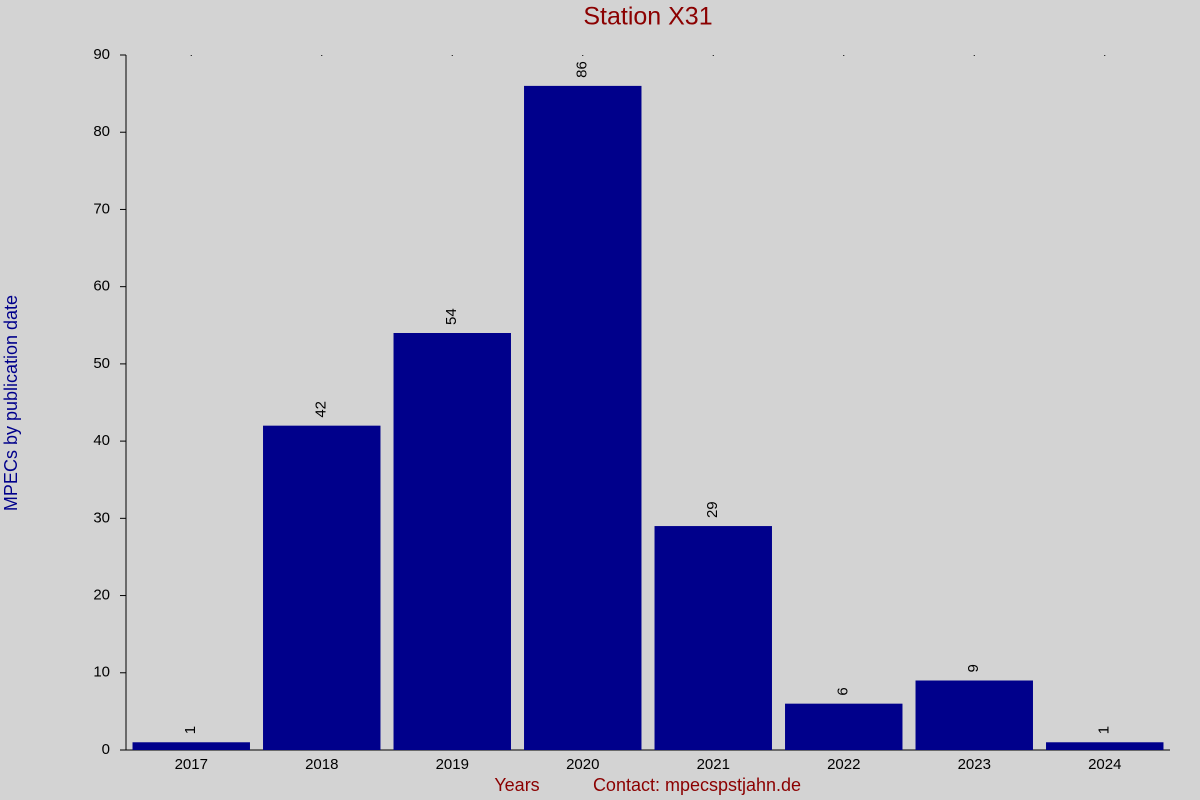 This screenshot has height=800, width=1200. Describe the element at coordinates (101, 363) in the screenshot. I see `y-tick-label: 50` at that location.